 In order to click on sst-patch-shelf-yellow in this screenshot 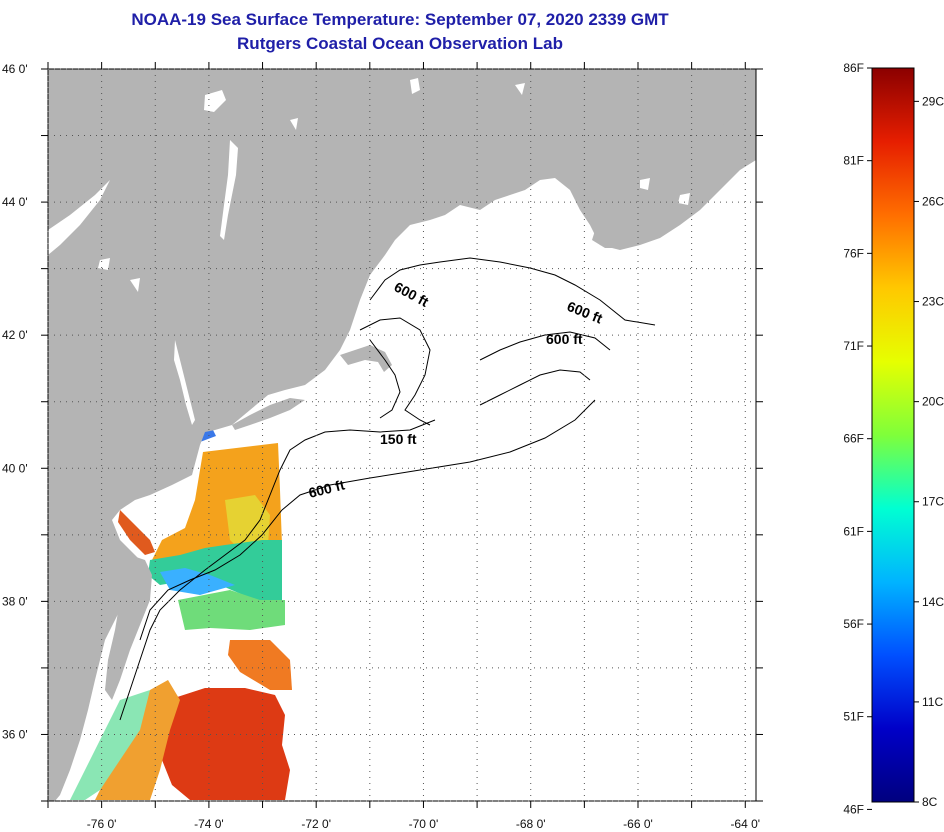, I will do `click(247, 525)`.